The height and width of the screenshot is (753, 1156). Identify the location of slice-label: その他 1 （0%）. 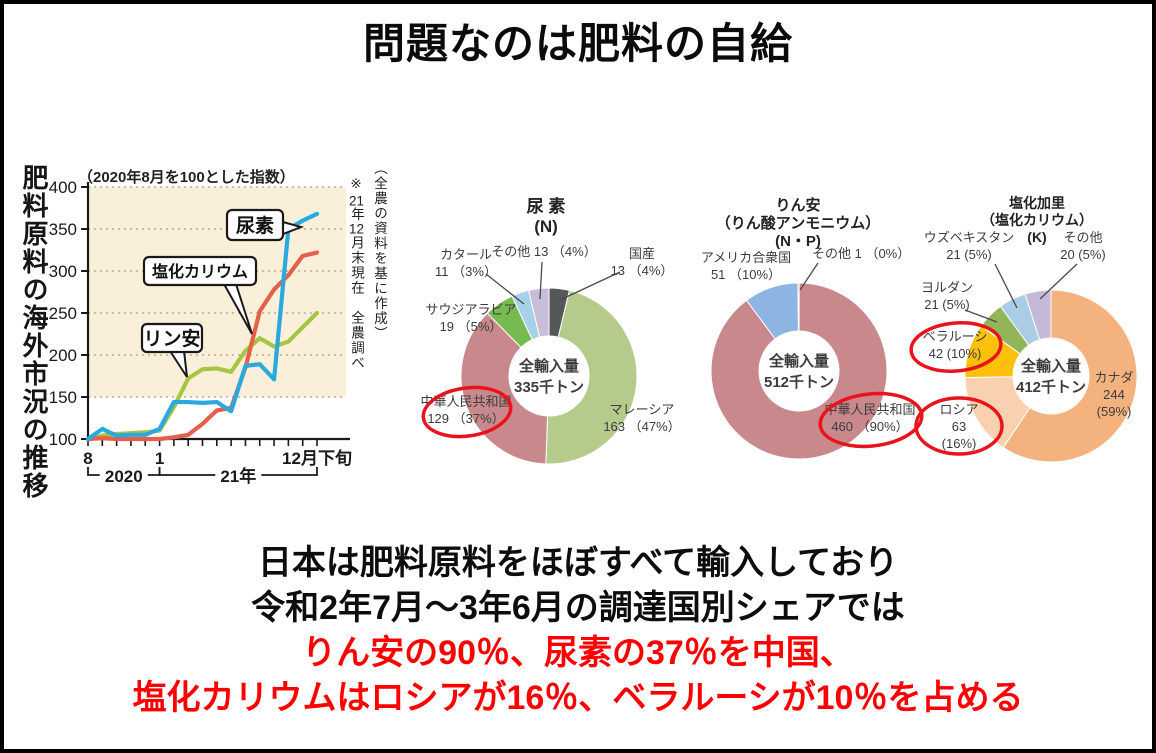
(861, 253).